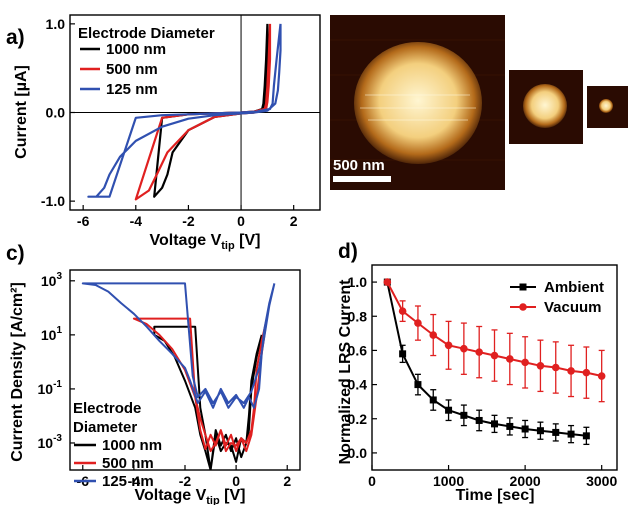 Image resolution: width=634 pixels, height=505 pixels. I want to click on panel-a-xtick-label: -6, so click(83, 221).